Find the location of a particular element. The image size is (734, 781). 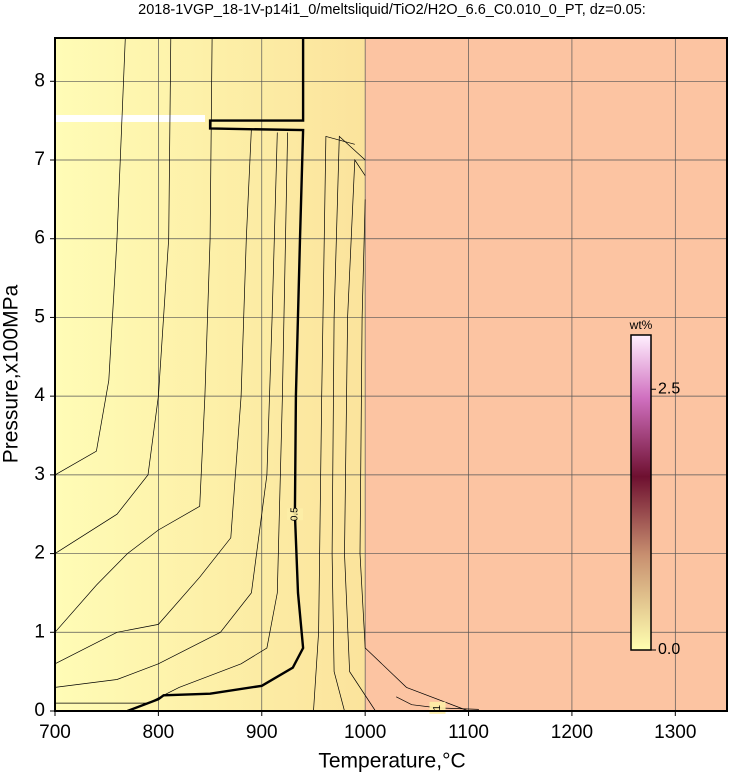

x-tick-label: 1100 is located at coordinates (468, 732).